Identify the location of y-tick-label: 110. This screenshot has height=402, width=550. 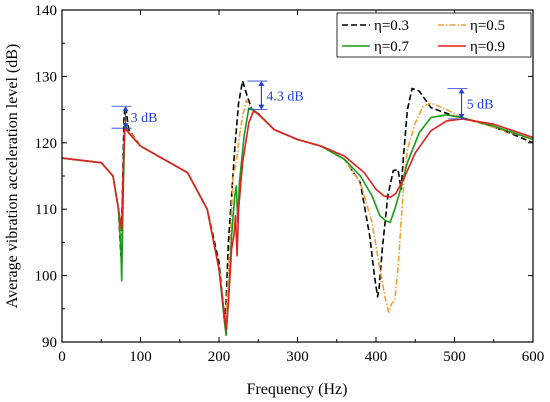
(46, 210).